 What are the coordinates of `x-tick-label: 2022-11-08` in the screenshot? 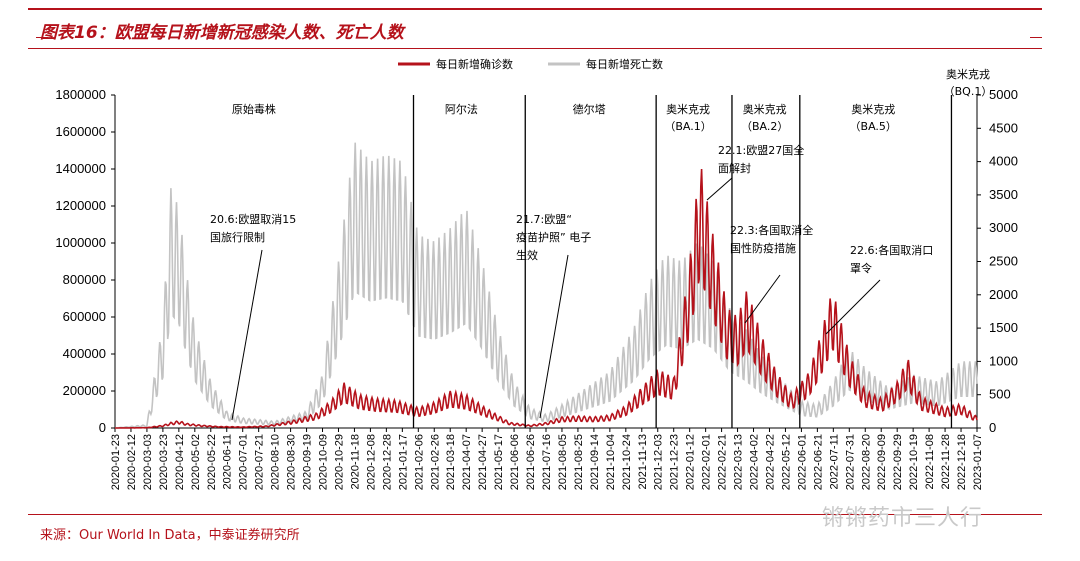 It's located at (930, 461).